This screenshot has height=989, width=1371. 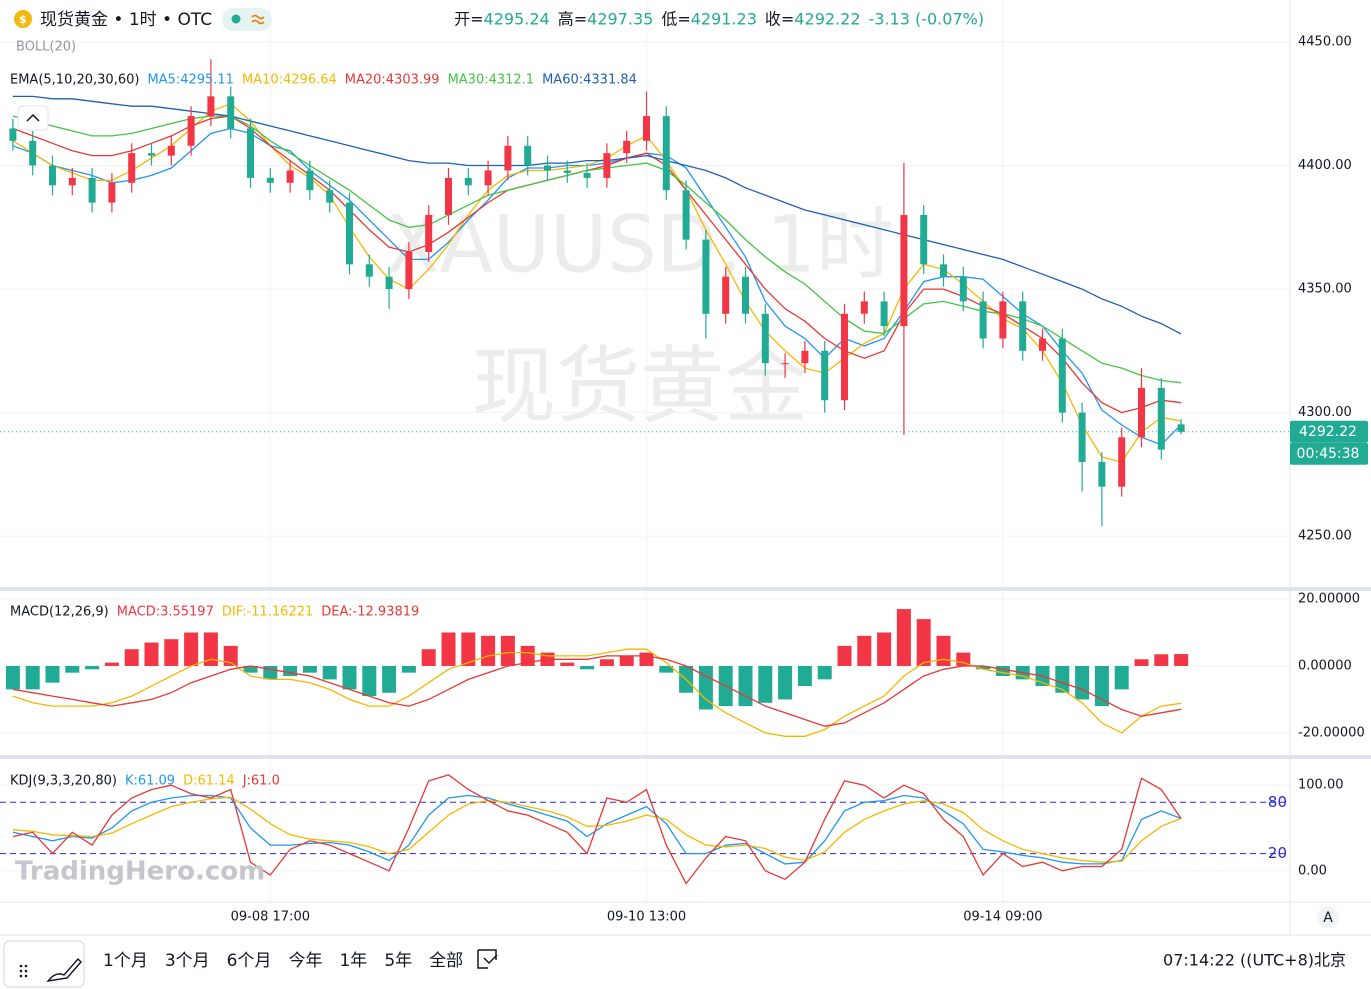 What do you see at coordinates (468, 19) in the screenshot?
I see `quote-label: 开=` at bounding box center [468, 19].